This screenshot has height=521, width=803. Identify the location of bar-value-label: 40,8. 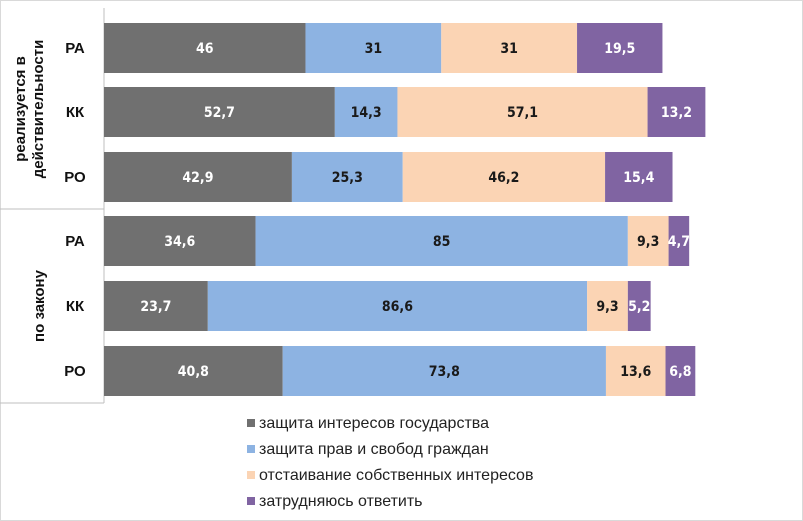
(193, 372).